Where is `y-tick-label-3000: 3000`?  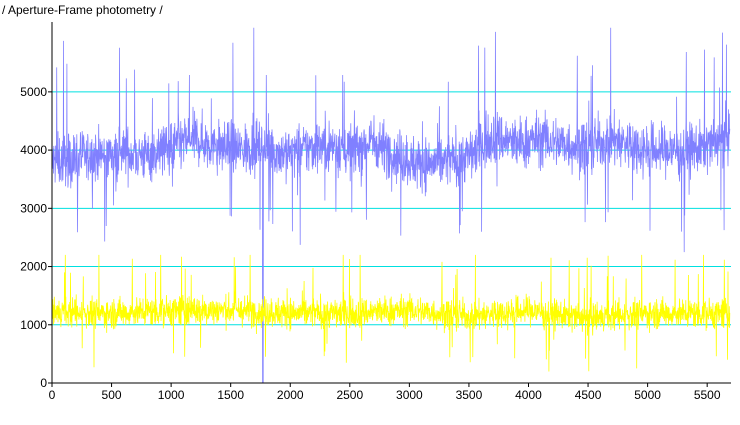 y-tick-label-3000: 3000 is located at coordinates (33, 208).